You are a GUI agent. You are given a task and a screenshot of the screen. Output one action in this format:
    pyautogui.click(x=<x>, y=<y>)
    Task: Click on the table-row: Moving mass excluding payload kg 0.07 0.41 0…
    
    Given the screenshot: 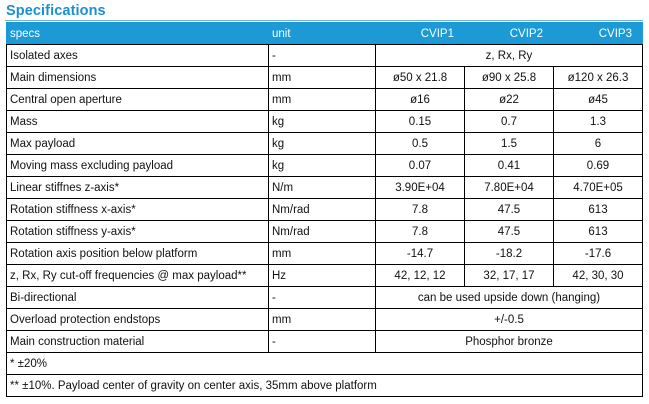 What is the action you would take?
    pyautogui.click(x=324, y=165)
    